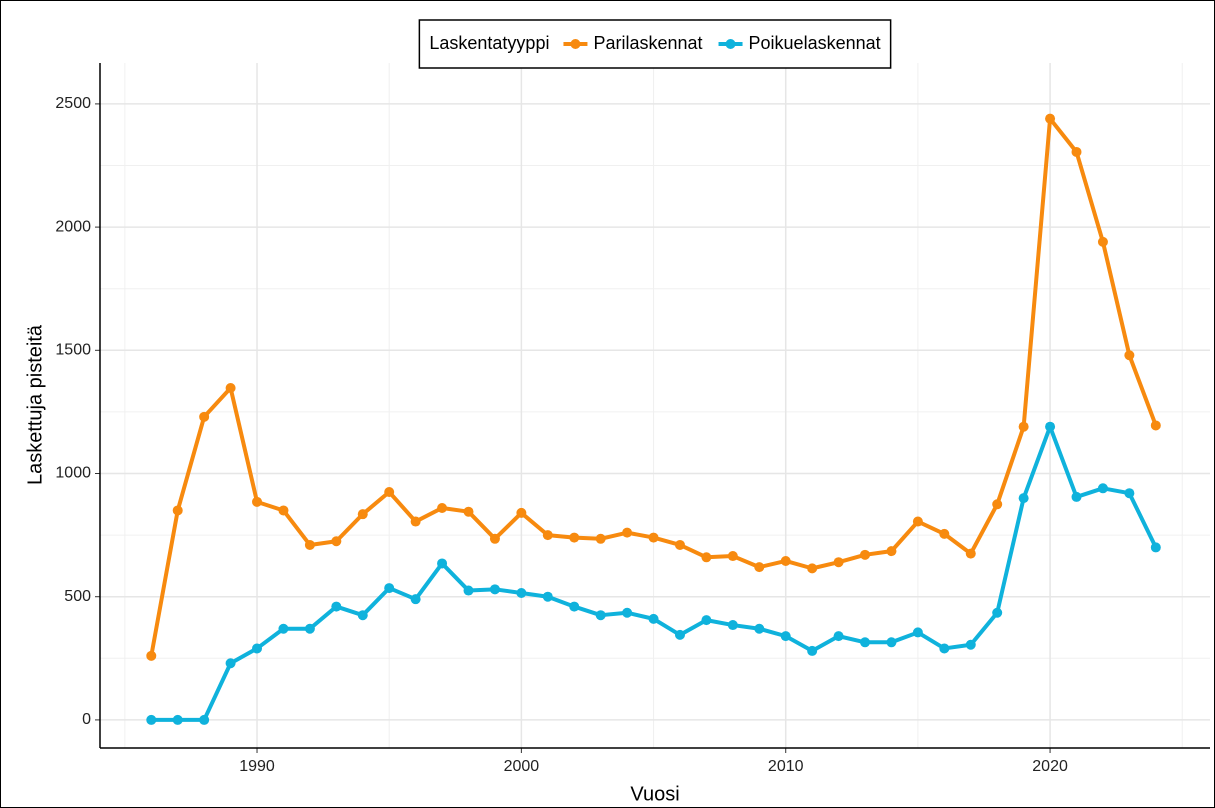 The height and width of the screenshot is (808, 1215). Describe the element at coordinates (73, 226) in the screenshot. I see `y-tick-label: 2000` at that location.